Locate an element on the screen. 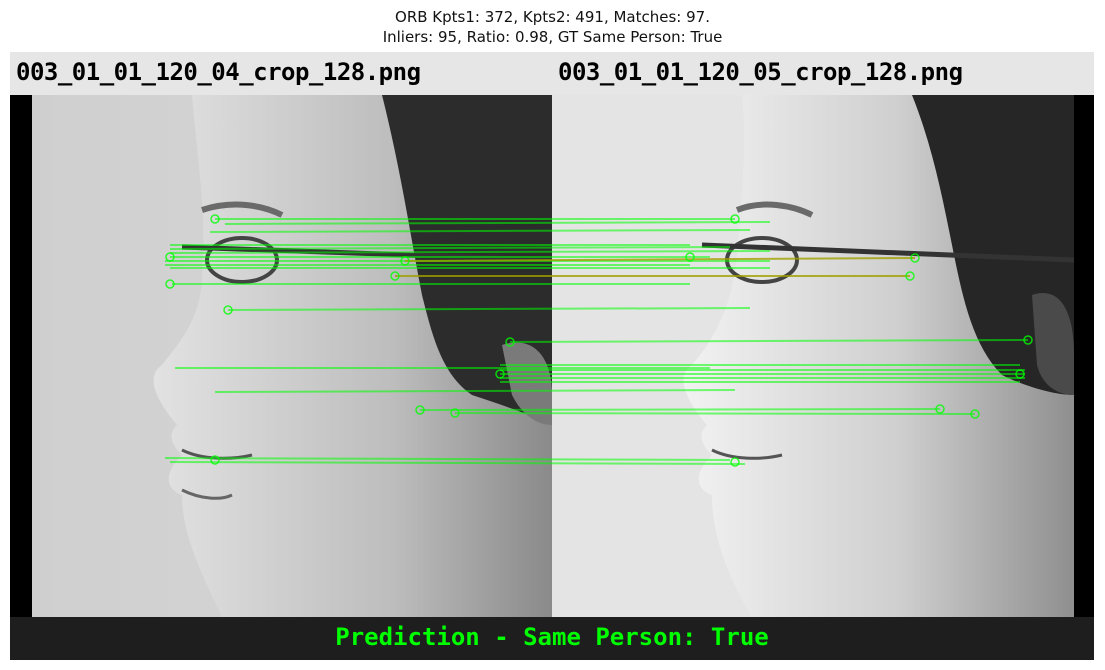  prediction-text: Prediction - Same Person: True is located at coordinates (552, 637).